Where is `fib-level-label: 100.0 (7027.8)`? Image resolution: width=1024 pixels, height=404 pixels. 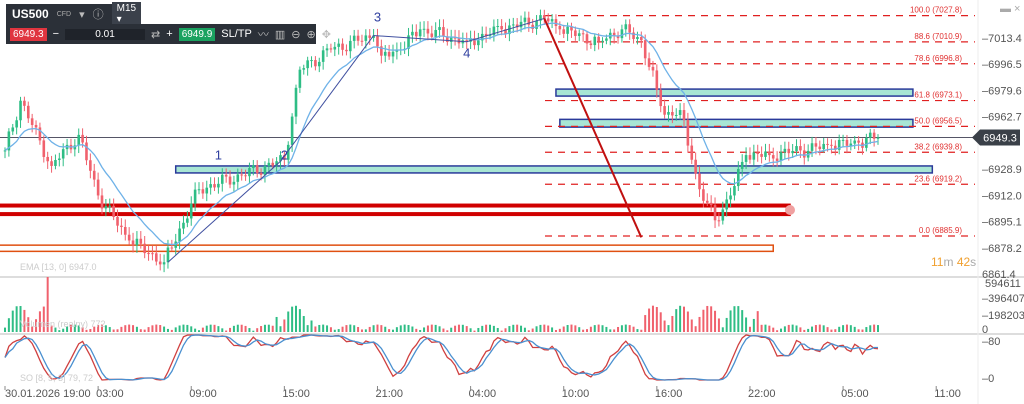 fib-level-label: 100.0 (7027.8) is located at coordinates (936, 10).